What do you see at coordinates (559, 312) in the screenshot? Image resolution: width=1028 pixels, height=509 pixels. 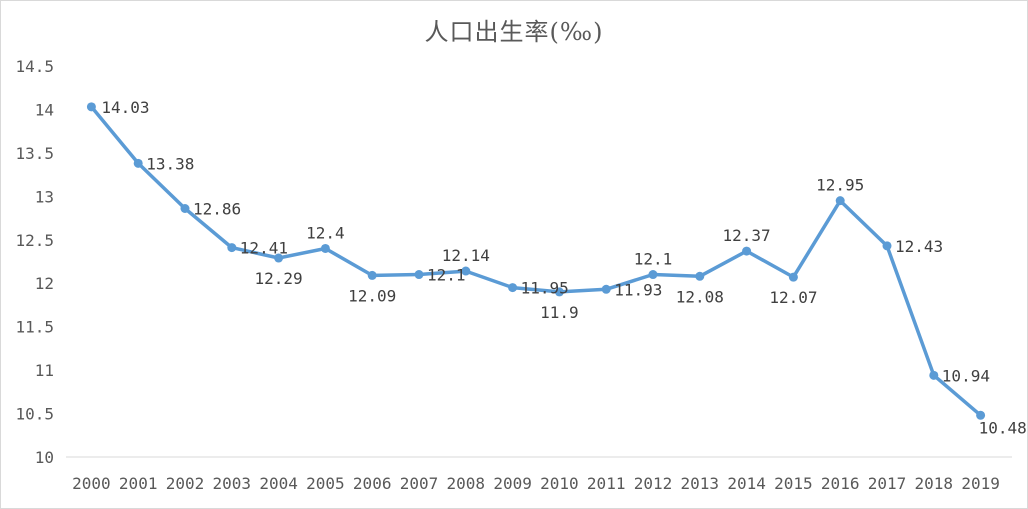 I see `data-label: 11.9` at bounding box center [559, 312].